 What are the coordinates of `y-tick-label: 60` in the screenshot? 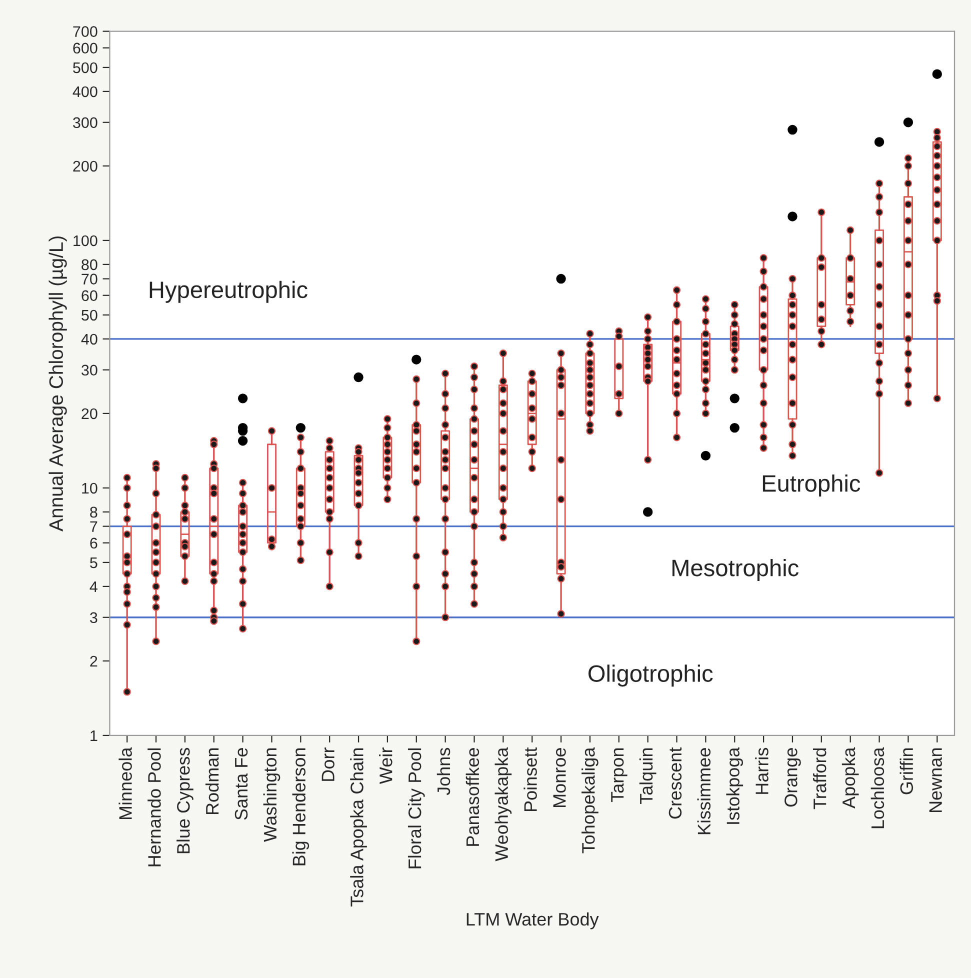 It's located at (90, 296).